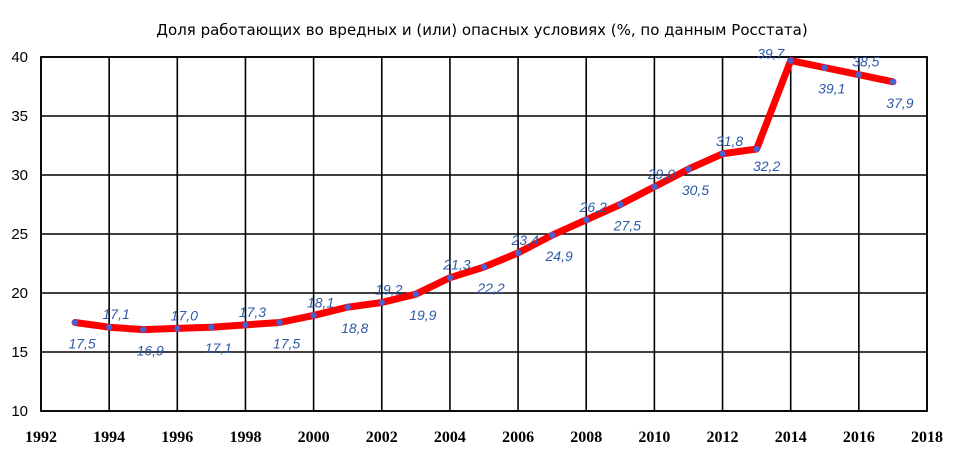 The height and width of the screenshot is (449, 960). Describe the element at coordinates (899, 103) in the screenshot. I see `data-label-2017: 37,9` at that location.